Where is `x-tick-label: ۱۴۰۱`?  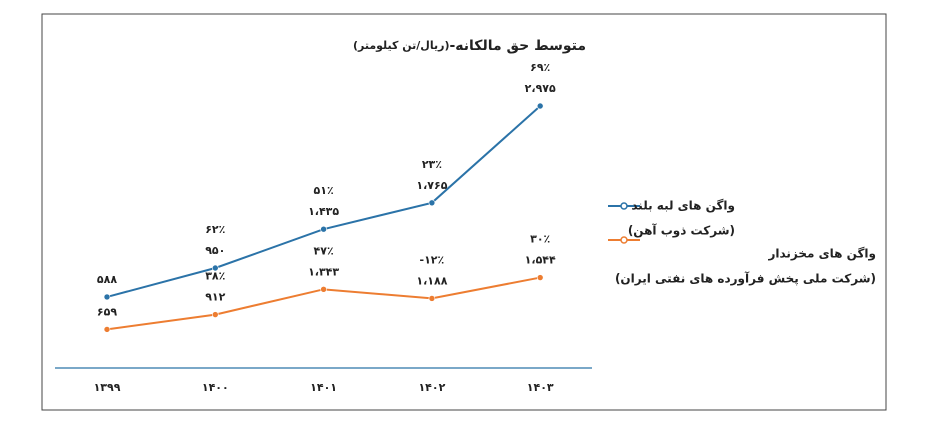 x-tick-label: ۱۴۰۱ is located at coordinates (323, 387).